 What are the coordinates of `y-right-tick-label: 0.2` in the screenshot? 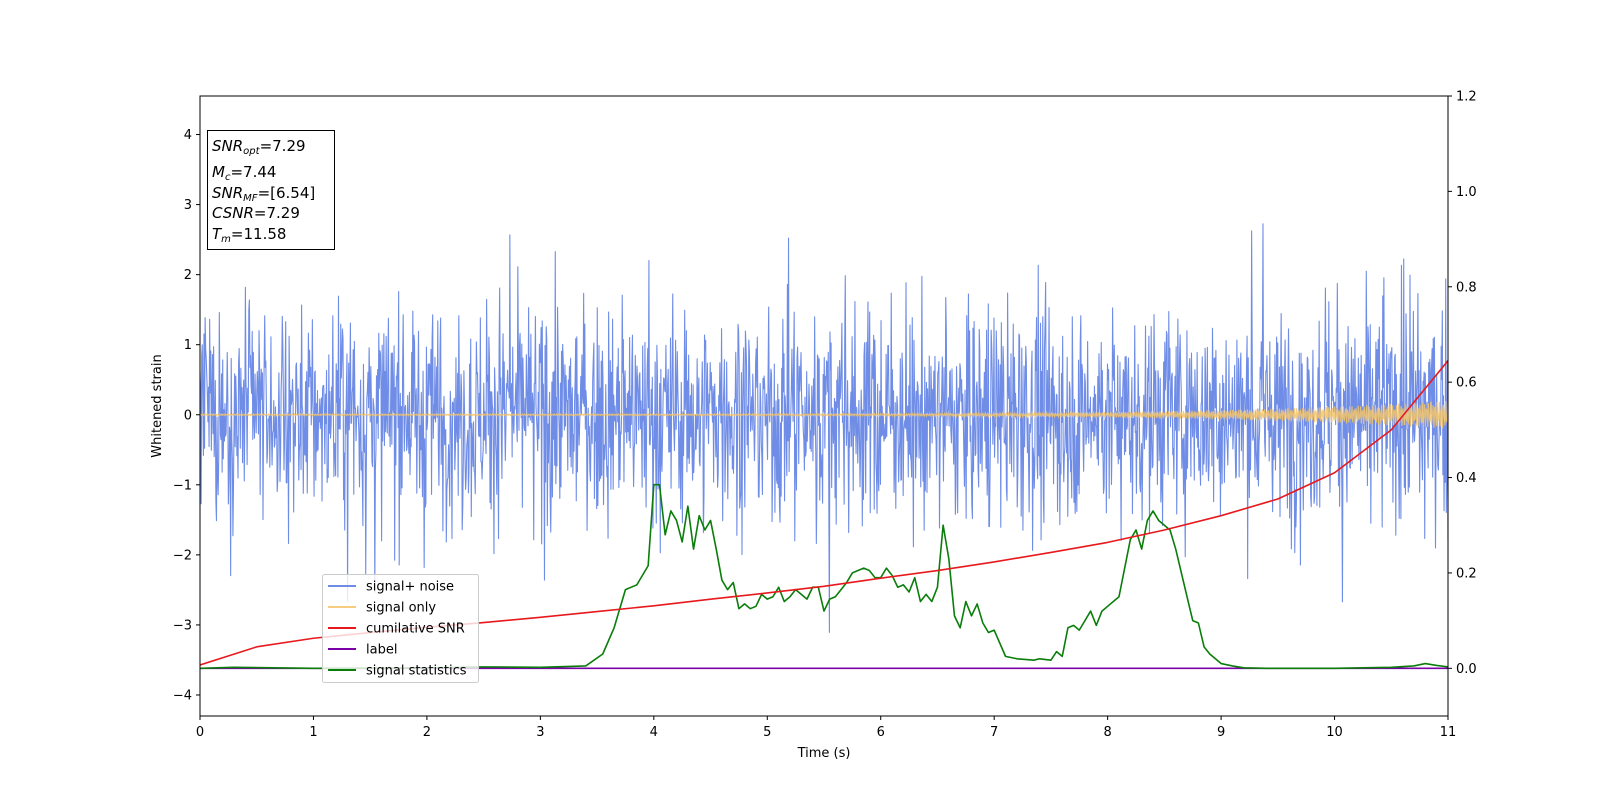 It's located at (1466, 573).